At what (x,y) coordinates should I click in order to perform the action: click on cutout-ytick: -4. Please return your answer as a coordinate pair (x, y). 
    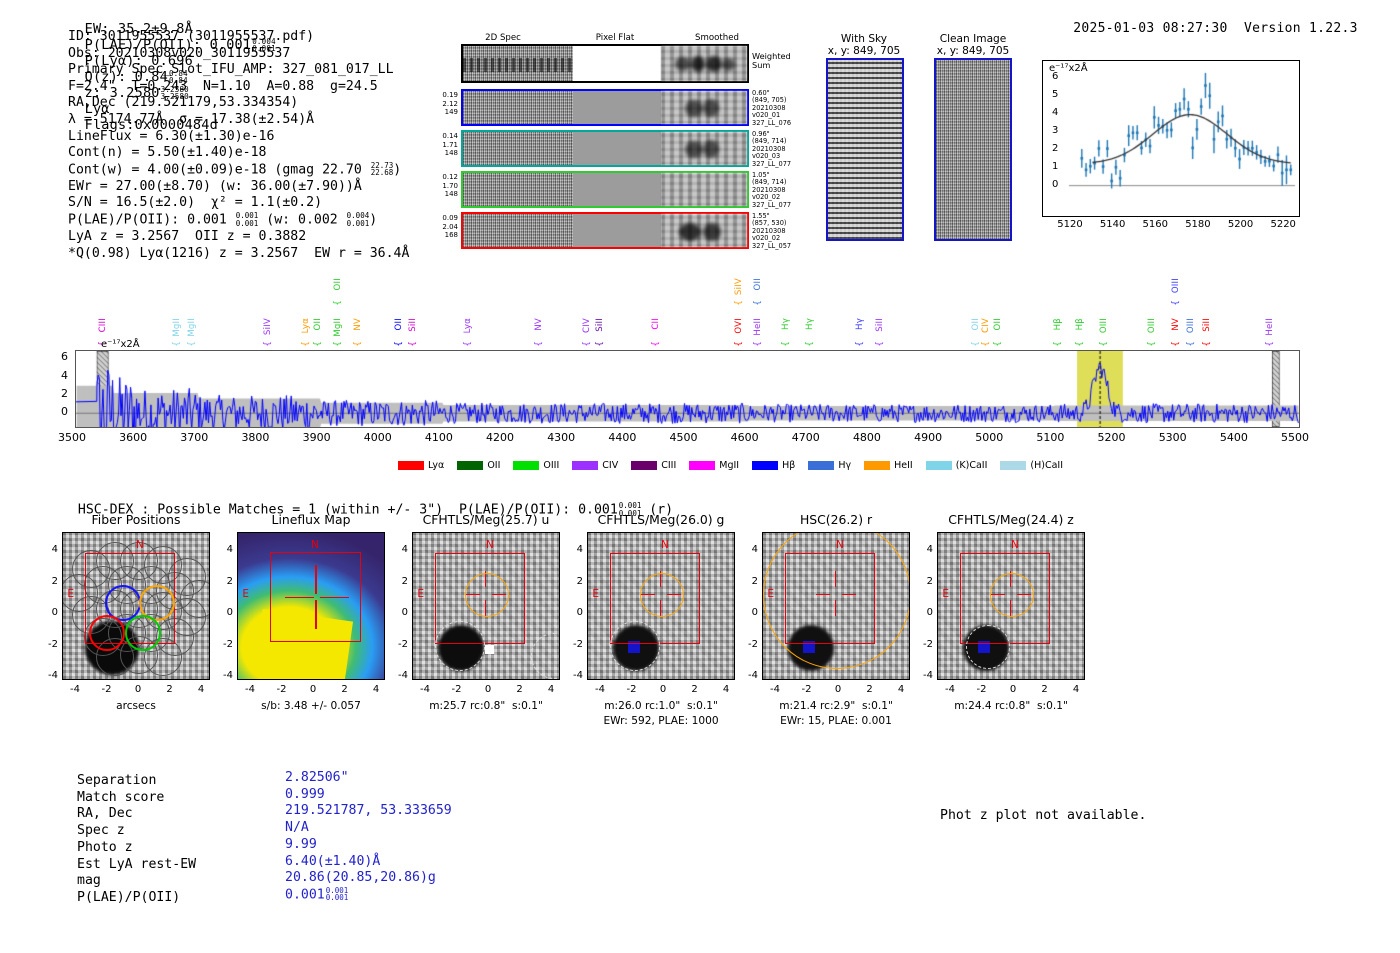
    Looking at the image, I should click on (53, 675).